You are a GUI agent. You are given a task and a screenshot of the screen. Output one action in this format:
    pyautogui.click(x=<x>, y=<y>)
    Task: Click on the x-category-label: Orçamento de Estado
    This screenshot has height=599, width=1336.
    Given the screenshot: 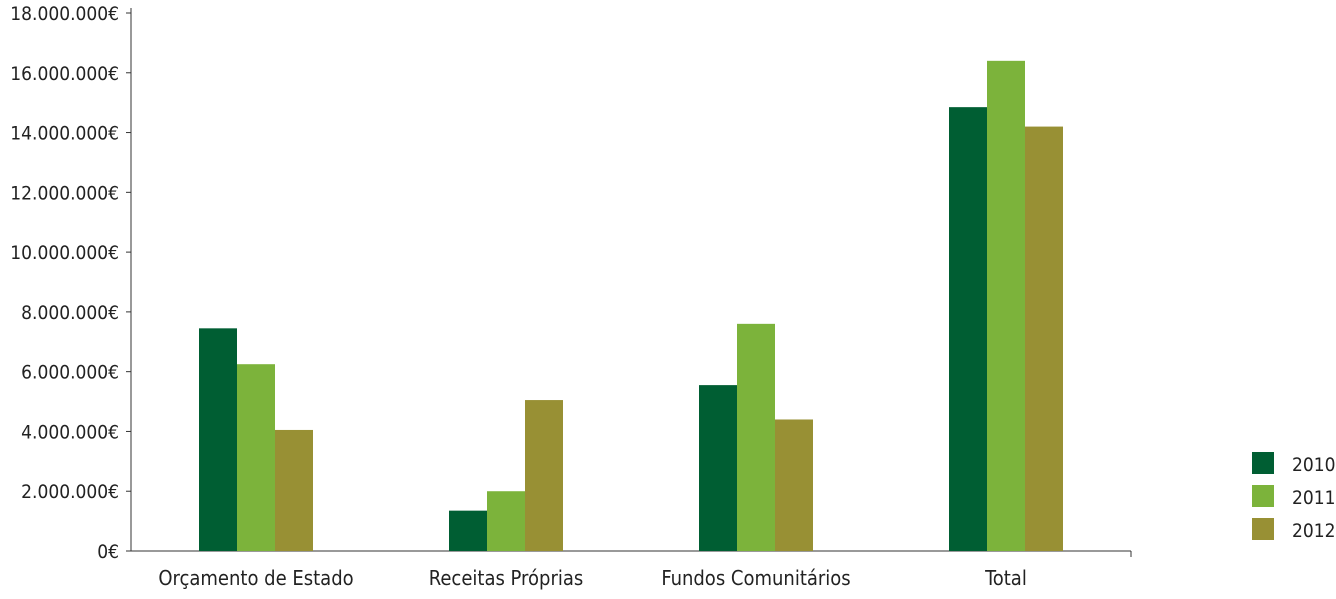 What is the action you would take?
    pyautogui.click(x=255, y=578)
    